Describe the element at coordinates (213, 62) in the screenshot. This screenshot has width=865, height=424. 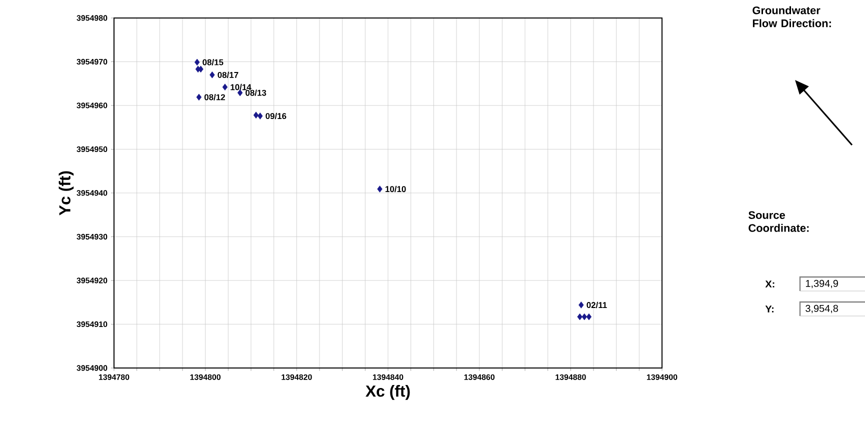
I see `annotation: 08/15` at that location.